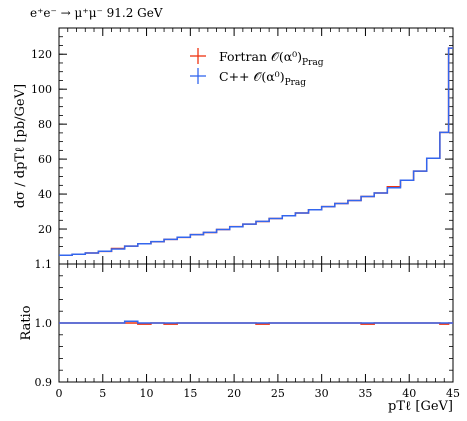  I want to click on ratio-y-axis-label: Ratio, so click(26, 322).